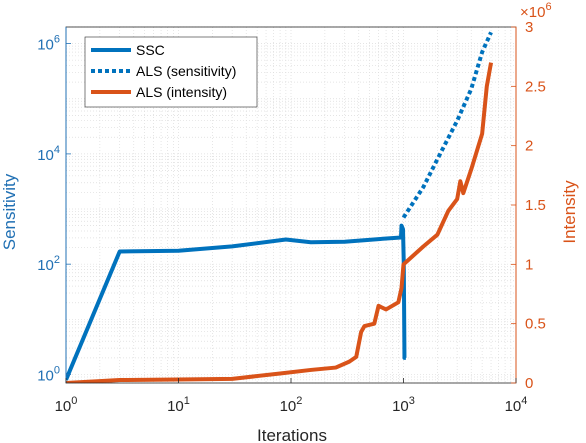 This screenshot has height=443, width=586. I want to click on x-tick-label: 10⁰, so click(66, 405).